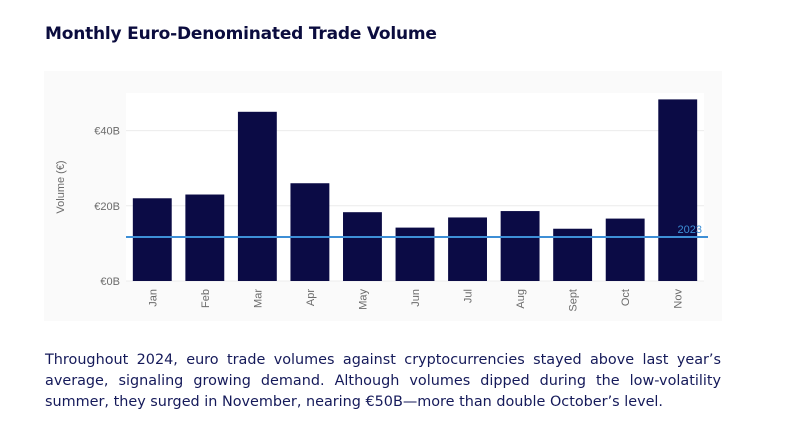 This screenshot has width=785, height=441. I want to click on bar-jan, so click(152, 239).